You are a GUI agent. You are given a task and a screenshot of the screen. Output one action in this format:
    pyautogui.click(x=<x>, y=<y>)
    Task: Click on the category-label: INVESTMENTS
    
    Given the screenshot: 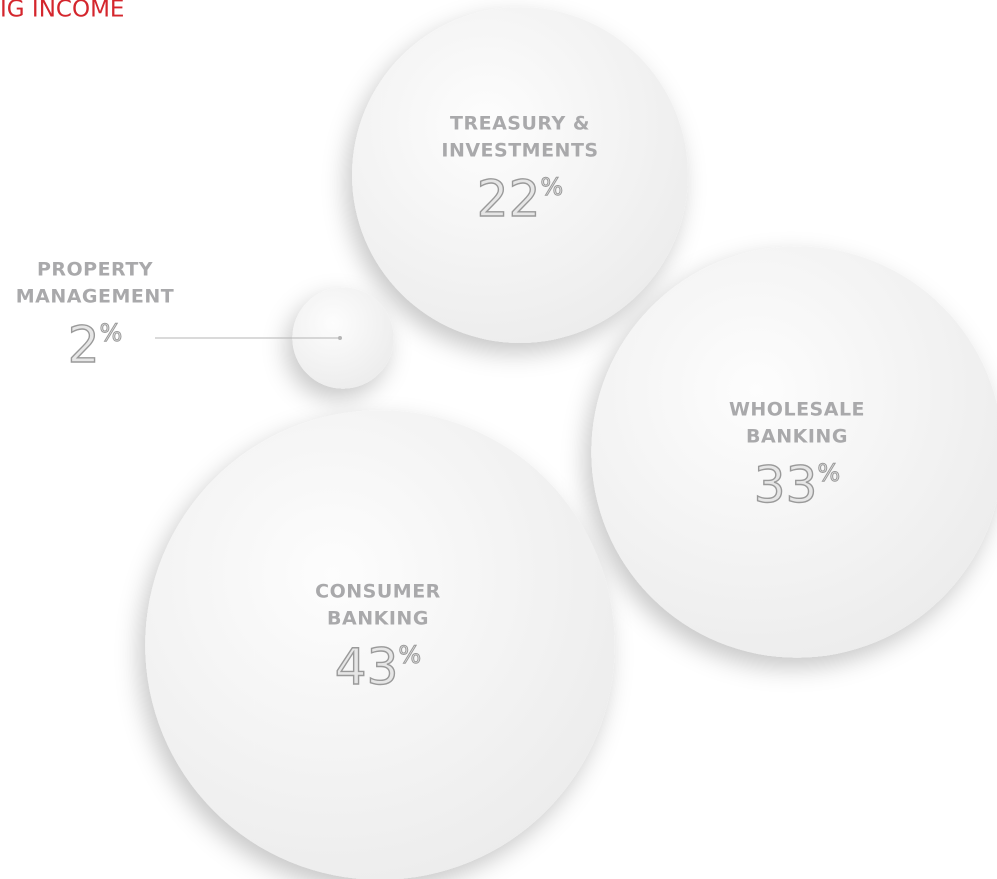 What is the action you would take?
    pyautogui.click(x=519, y=151)
    